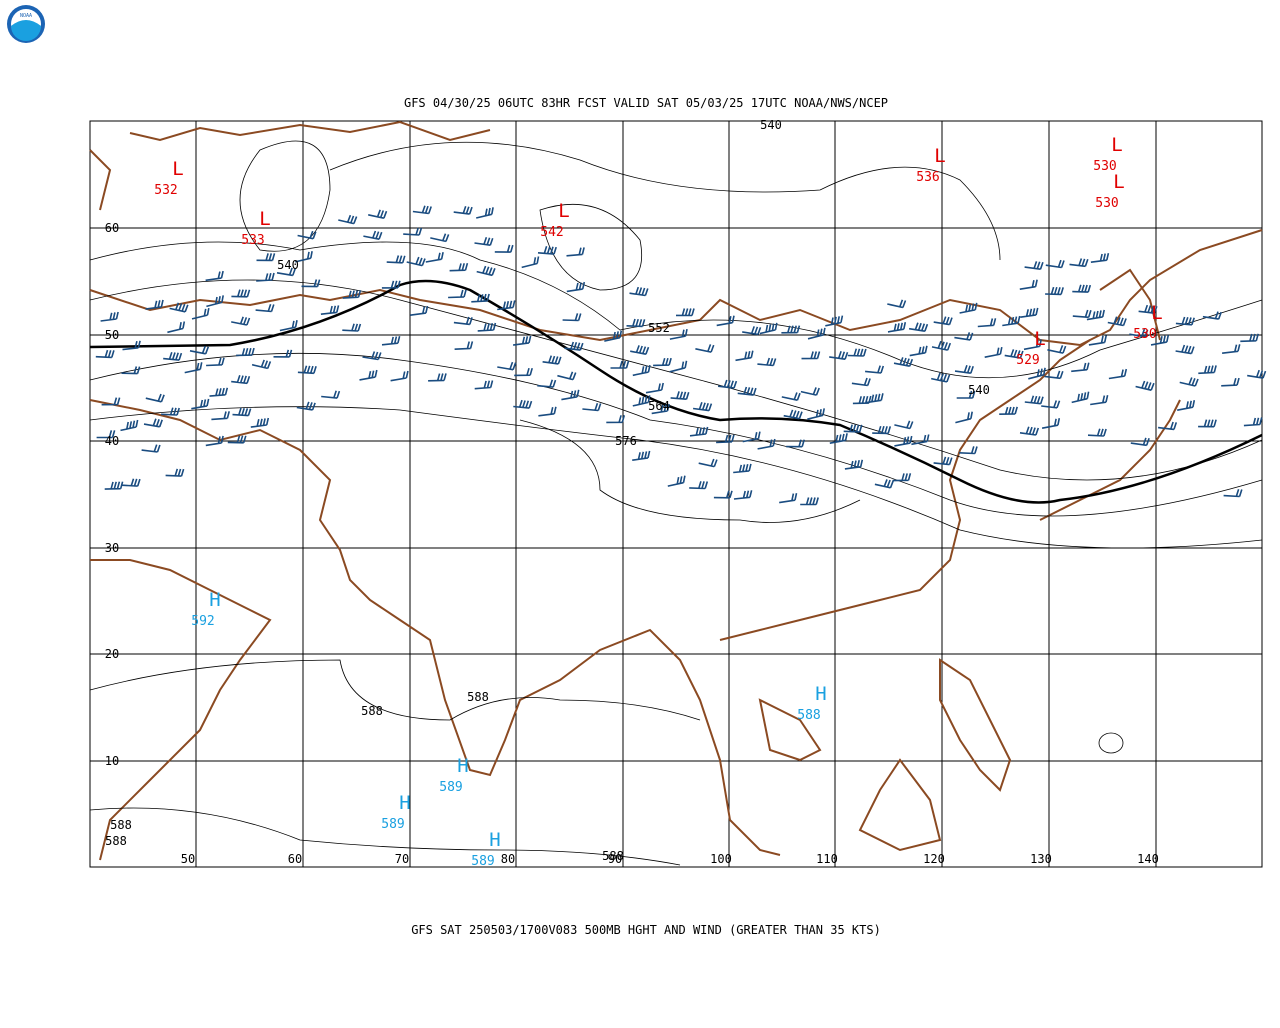  What do you see at coordinates (1027, 360) in the screenshot?
I see `center-value: 529` at bounding box center [1027, 360].